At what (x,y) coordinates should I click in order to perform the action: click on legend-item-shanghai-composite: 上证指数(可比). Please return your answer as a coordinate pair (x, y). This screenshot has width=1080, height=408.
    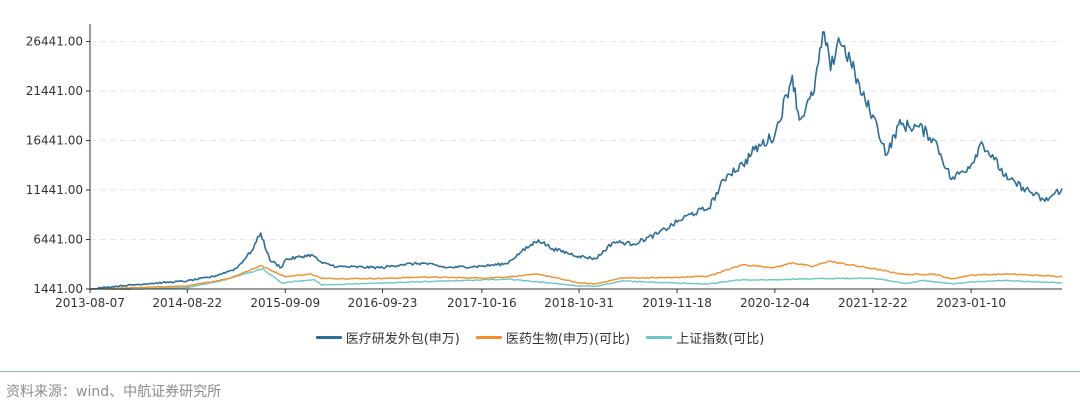
    Looking at the image, I should click on (705, 337).